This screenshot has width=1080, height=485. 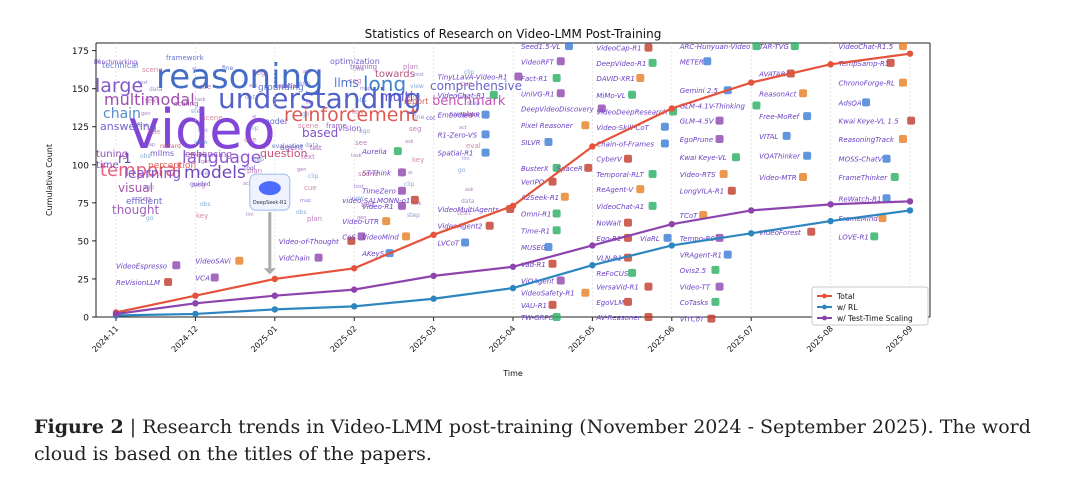 What do you see at coordinates (170, 146) in the screenshot?
I see `wordcloud-word: reward` at bounding box center [170, 146].